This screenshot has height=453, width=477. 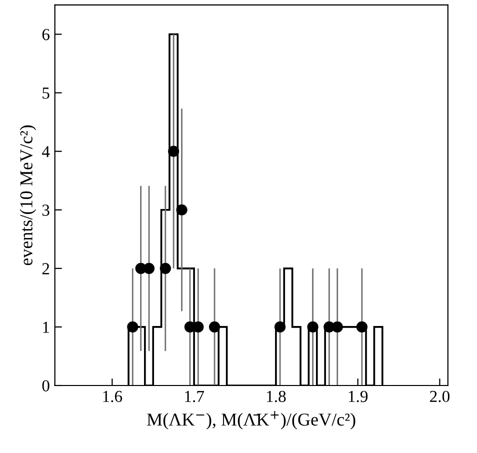 What do you see at coordinates (194, 396) in the screenshot?
I see `x-tick-label: 1.7` at bounding box center [194, 396].